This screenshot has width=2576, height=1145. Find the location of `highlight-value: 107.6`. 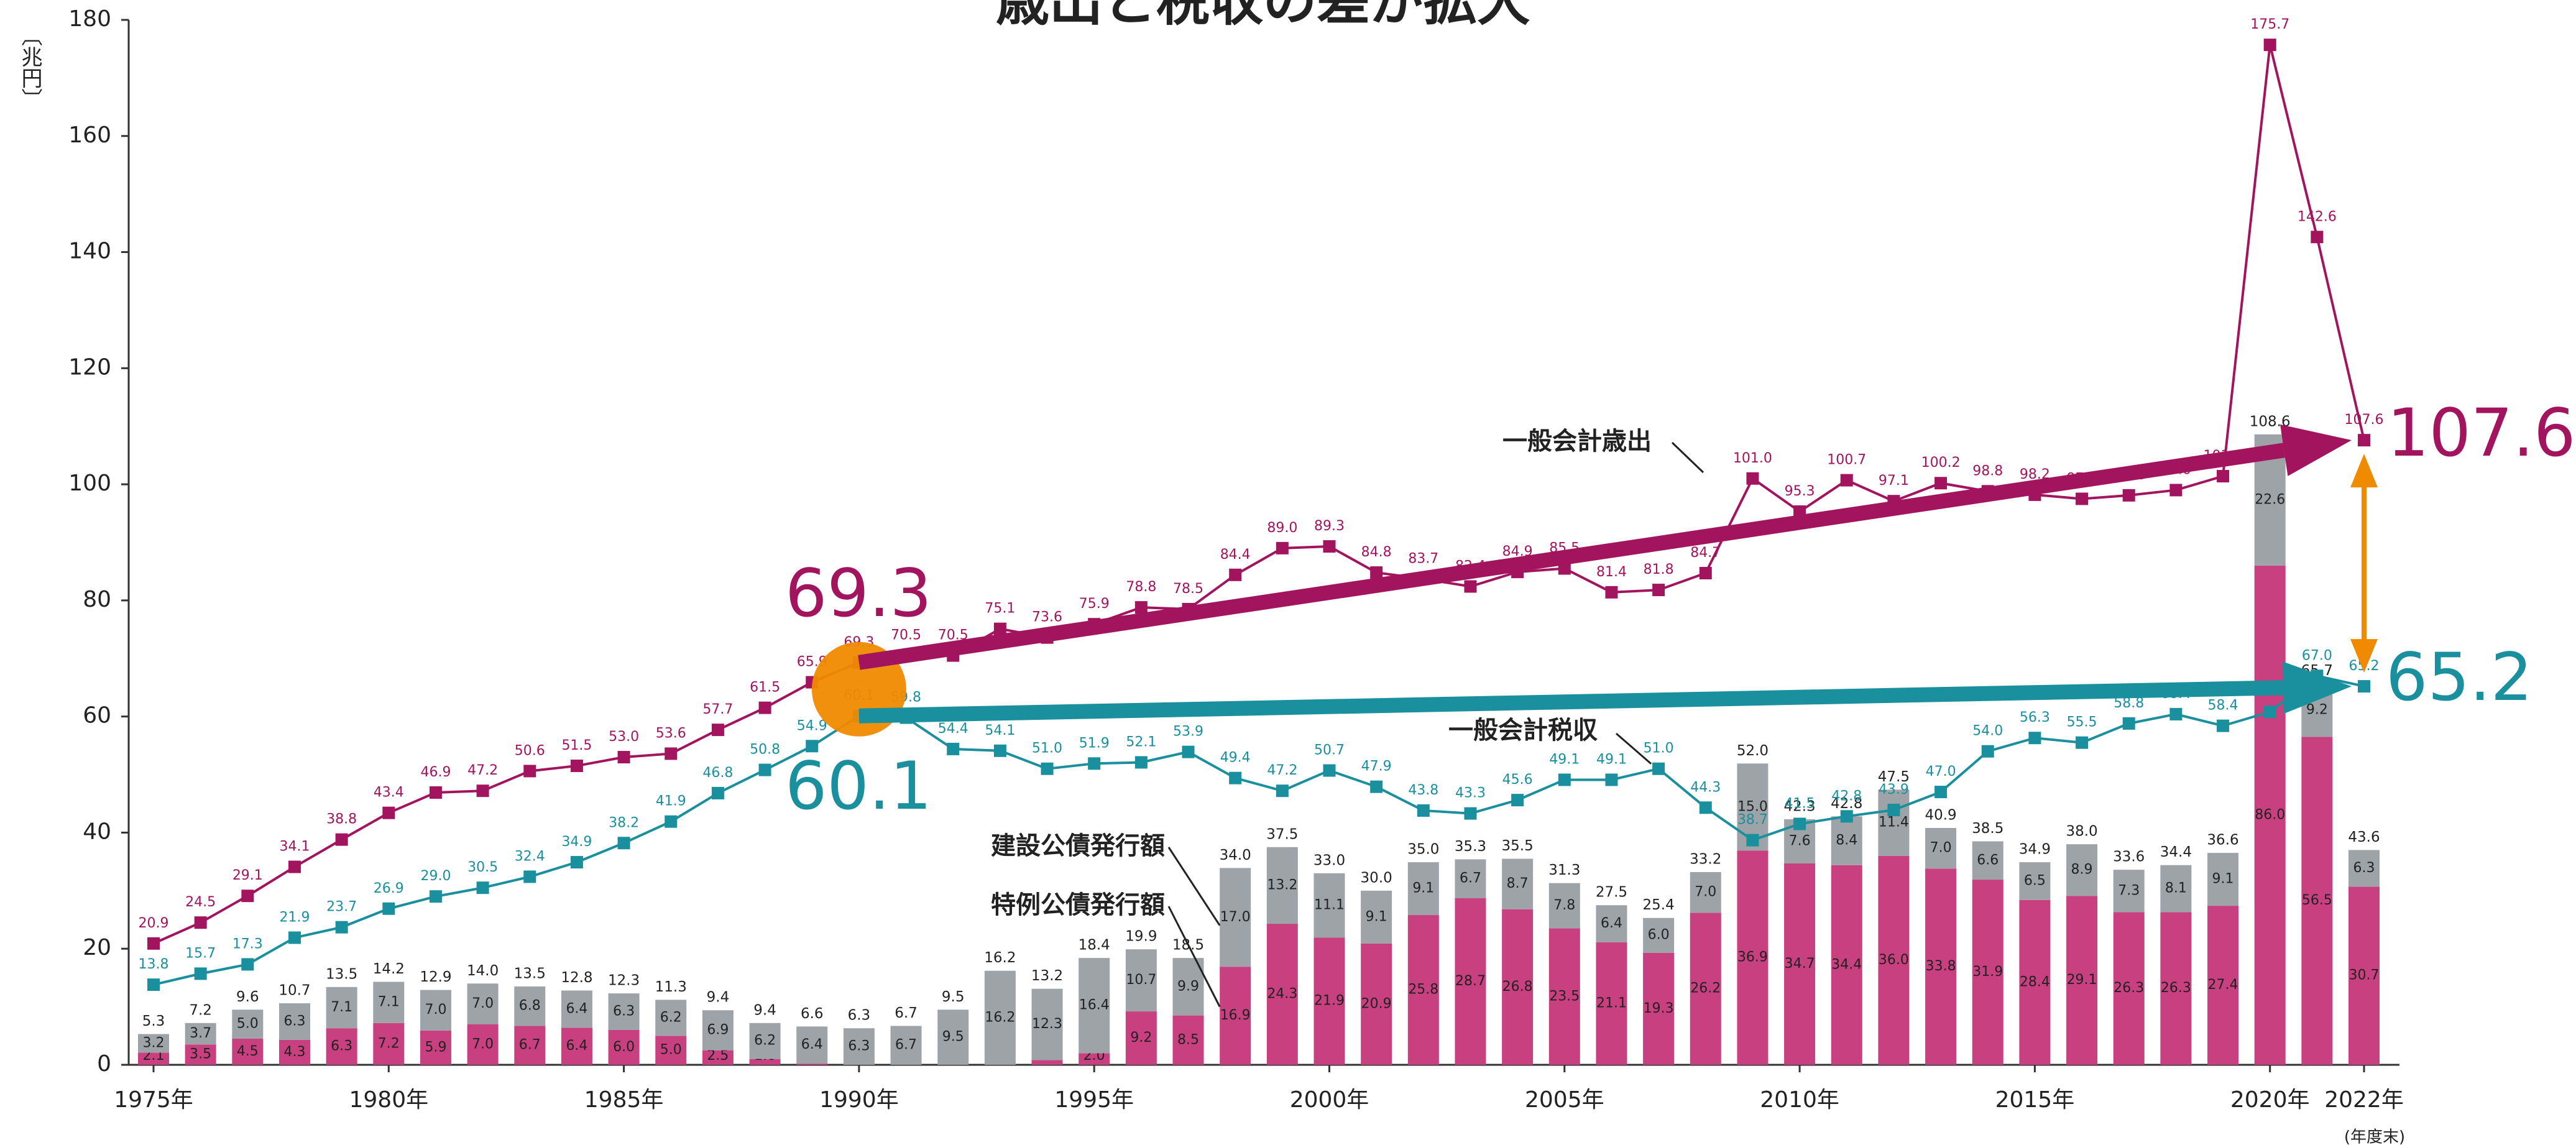

highlight-value: 107.6 is located at coordinates (2481, 433).